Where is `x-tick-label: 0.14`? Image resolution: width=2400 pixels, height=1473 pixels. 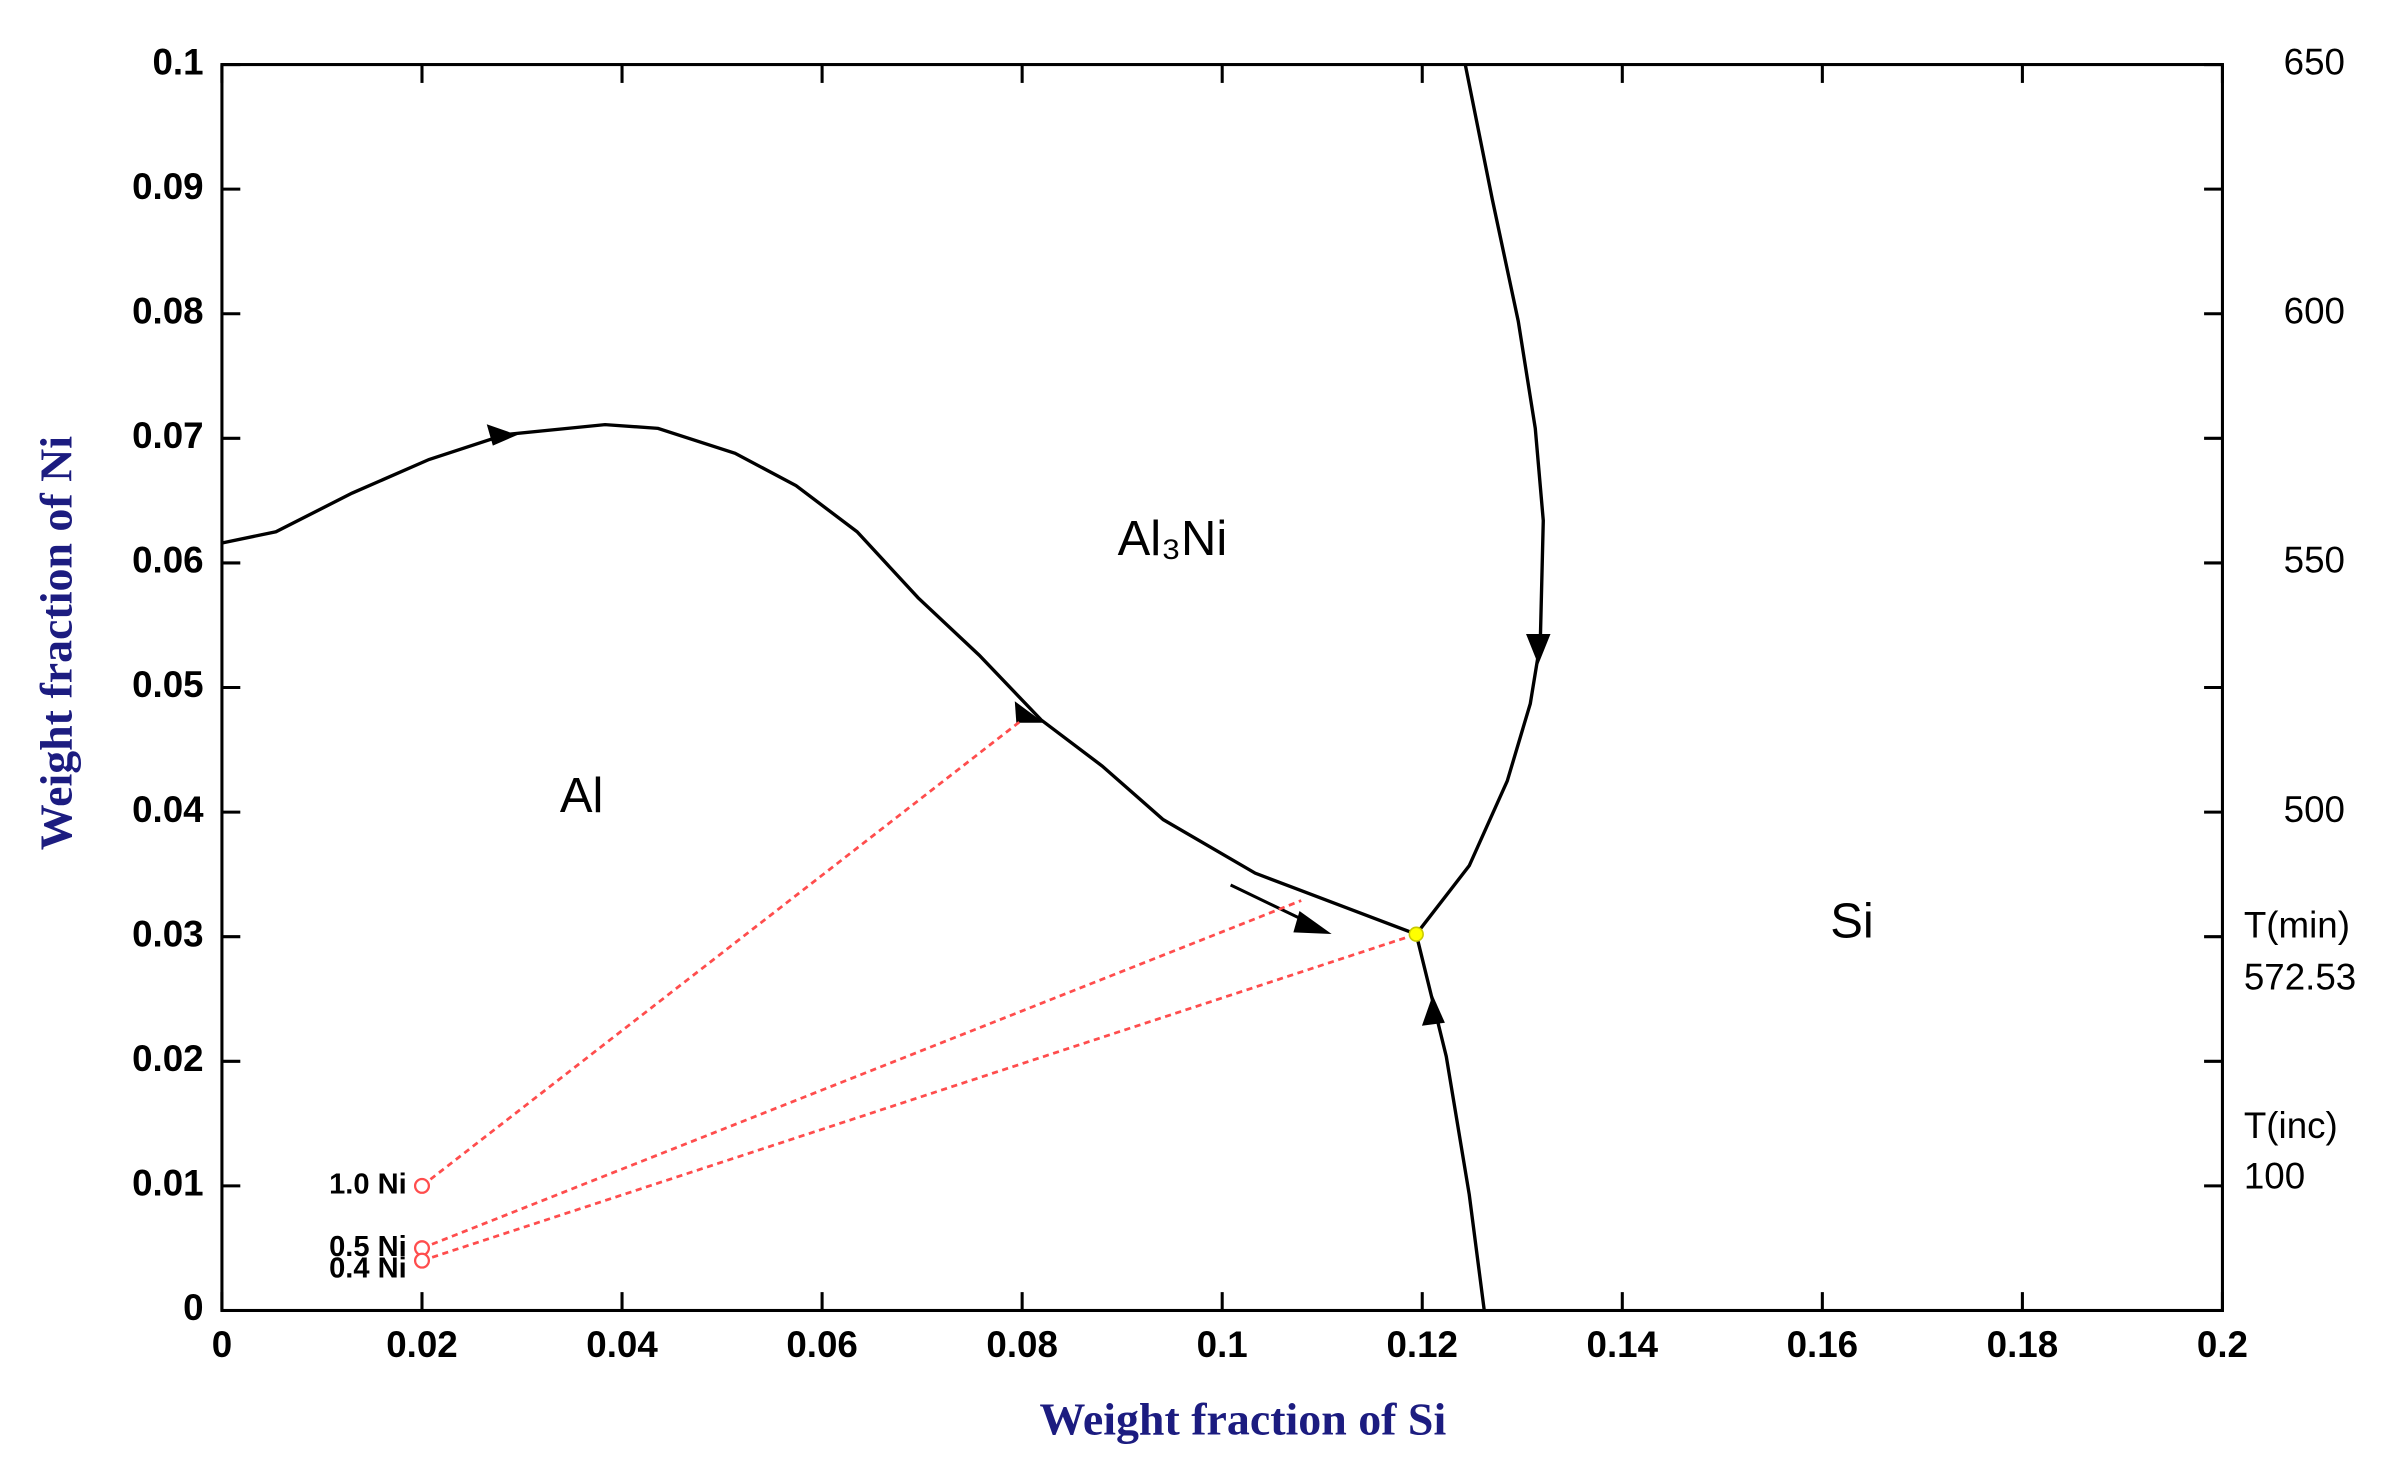 x-tick-label: 0.14 is located at coordinates (1623, 1344).